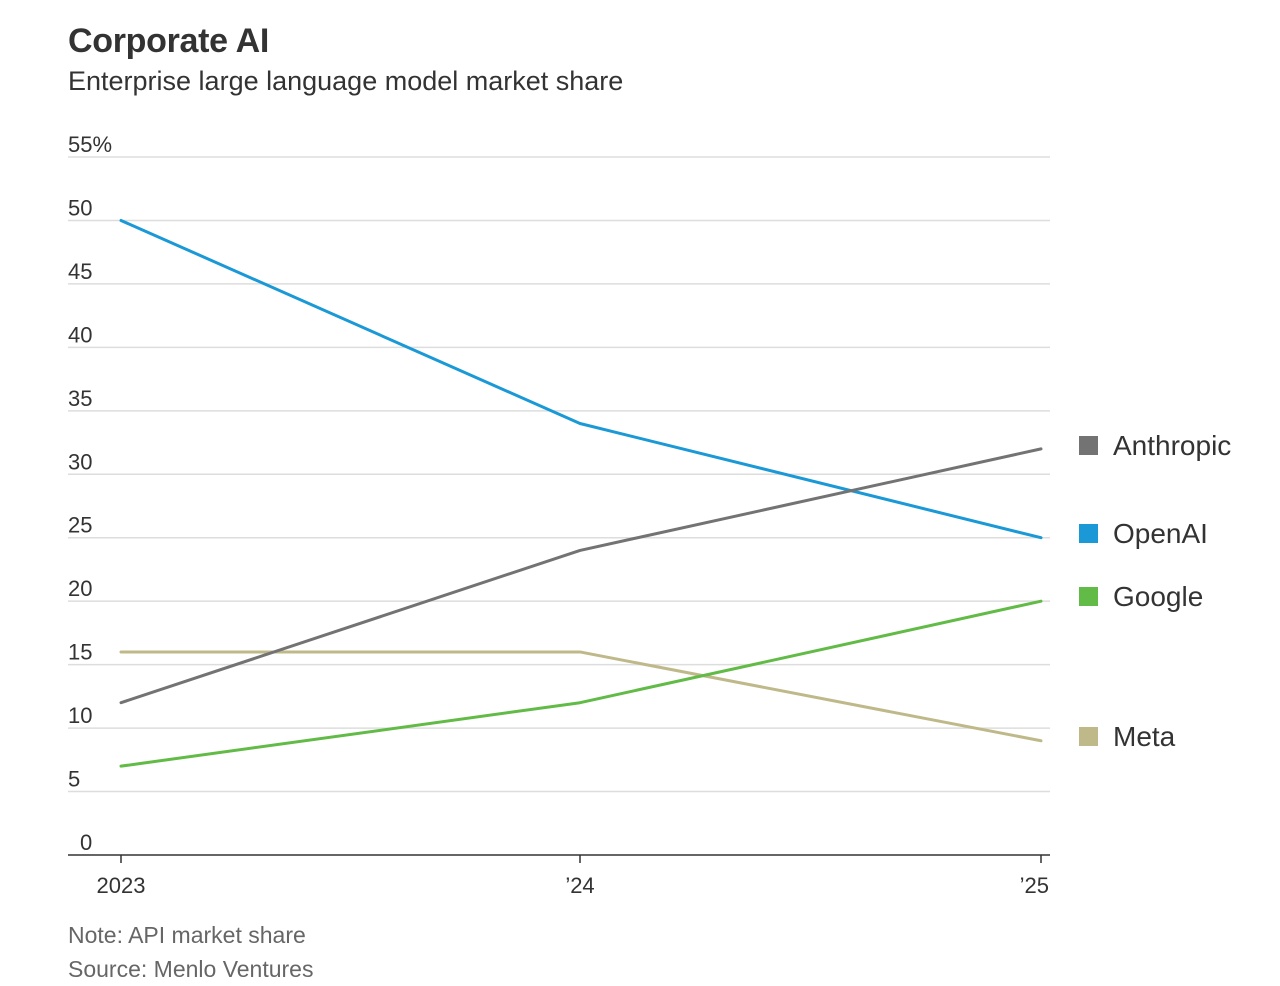 The width and height of the screenshot is (1280, 986). I want to click on legend: Anthropic OpenAI Google Meta, so click(1155, 591).